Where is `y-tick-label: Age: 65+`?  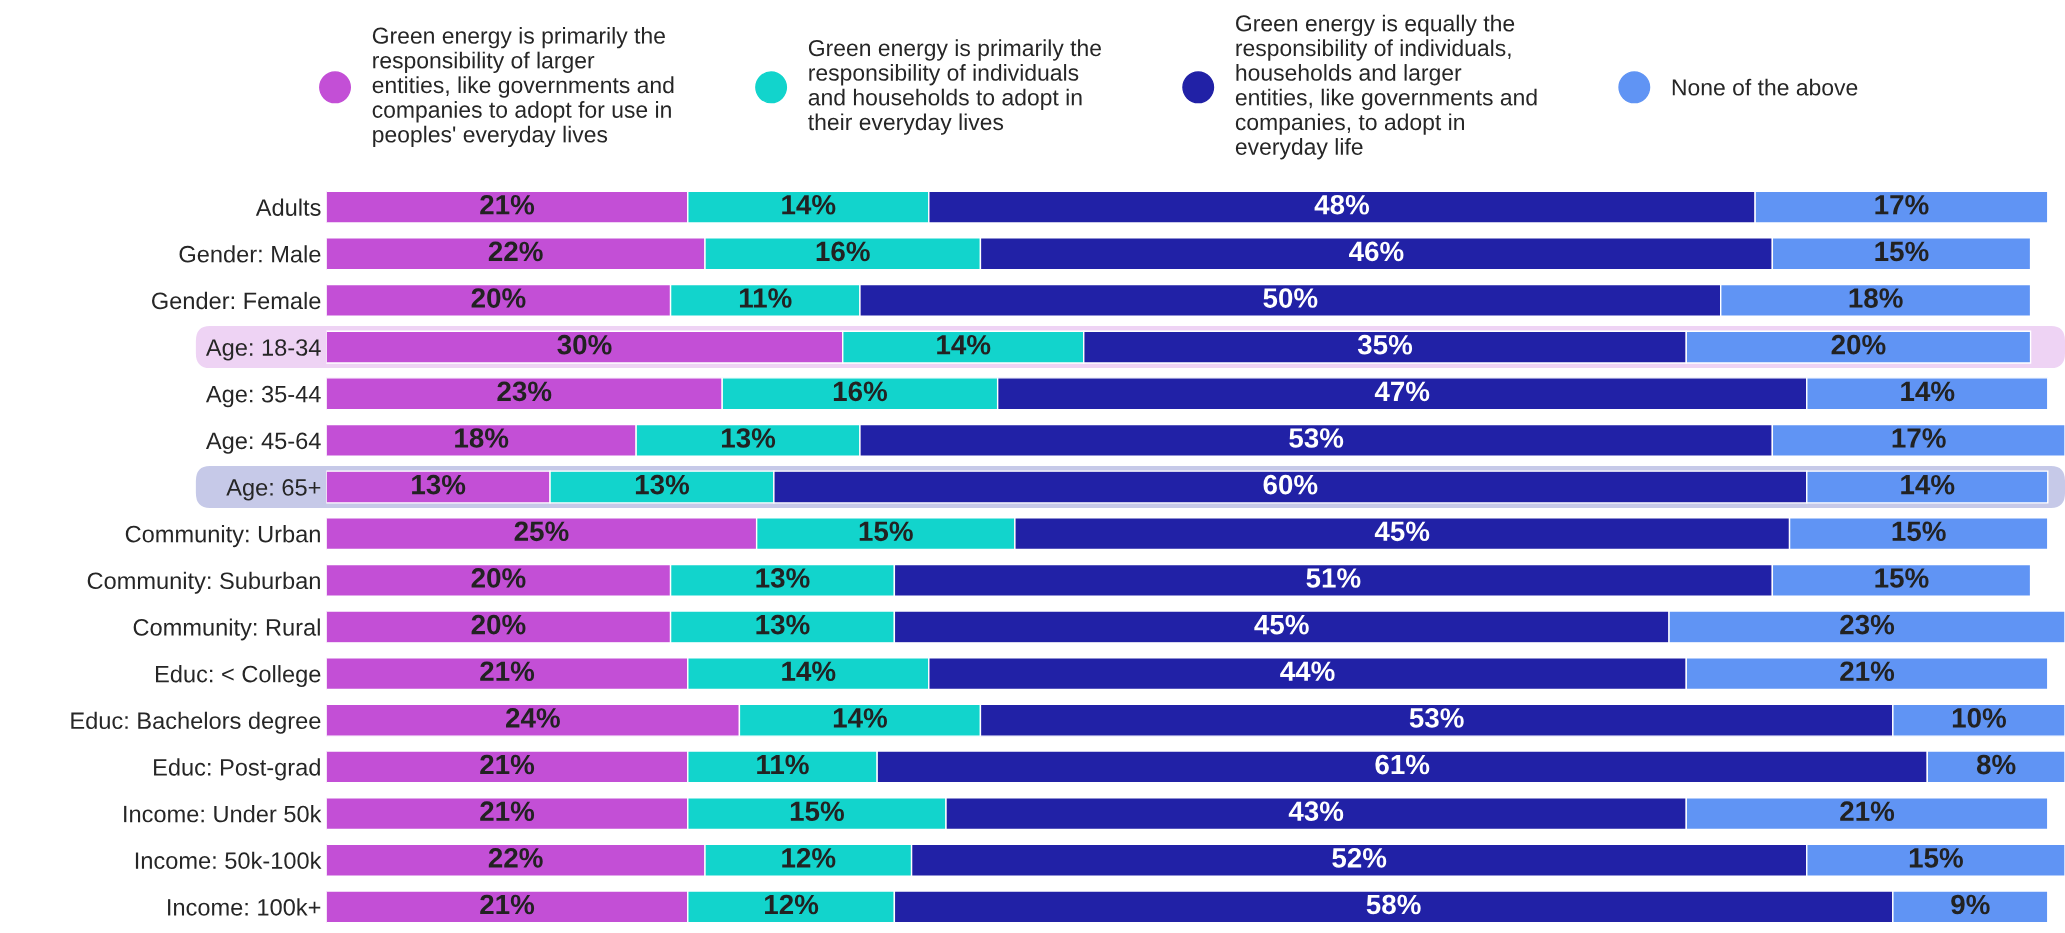
y-tick-label: Age: 65+ is located at coordinates (273, 490).